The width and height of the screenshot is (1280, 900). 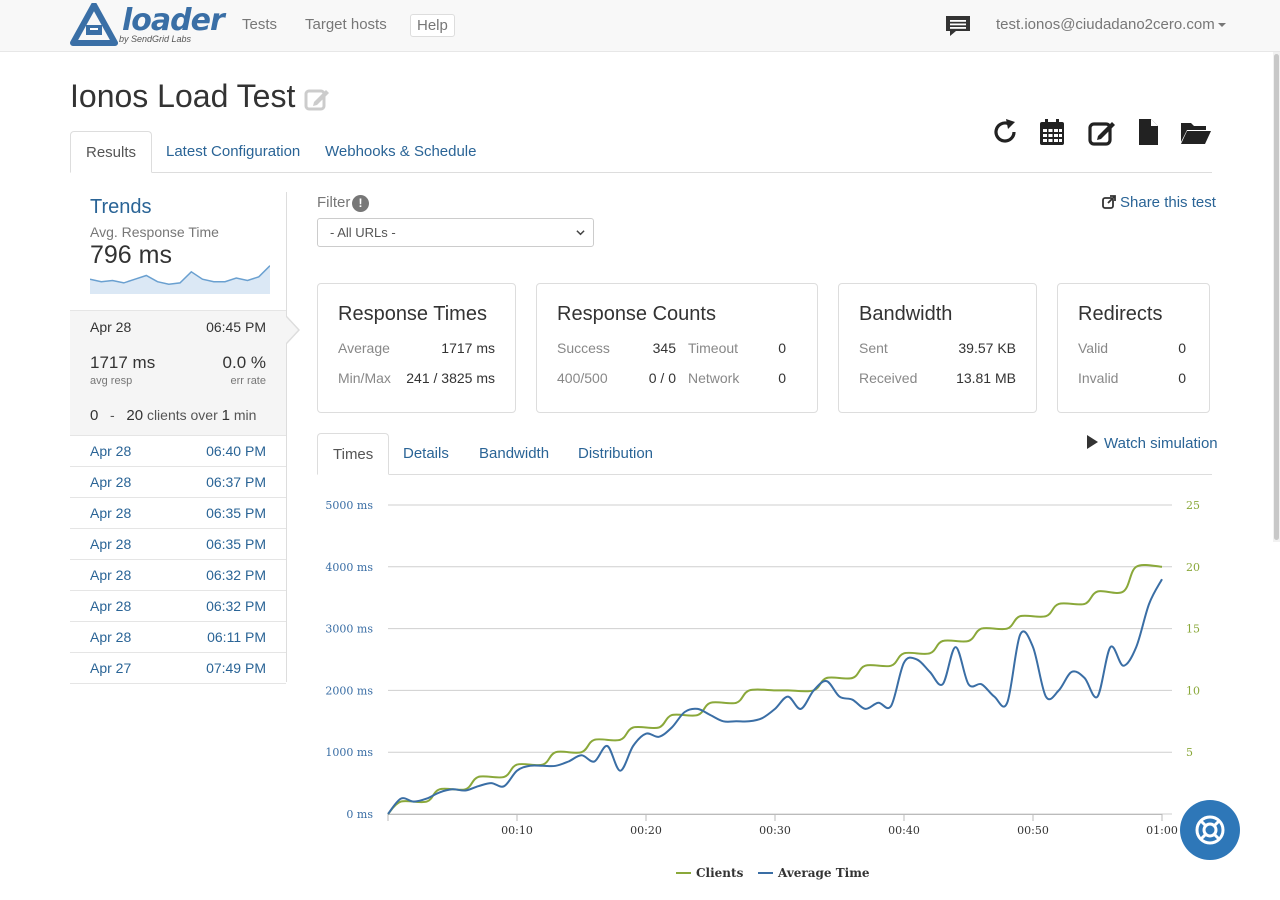 What do you see at coordinates (225, 415) in the screenshot?
I see `duration-value: 1` at bounding box center [225, 415].